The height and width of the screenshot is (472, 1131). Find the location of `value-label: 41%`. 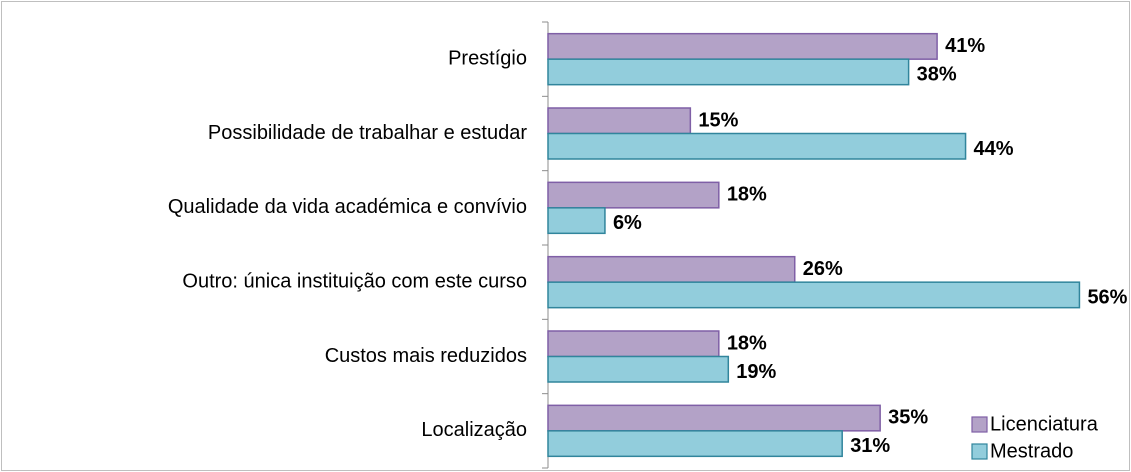

value-label: 41% is located at coordinates (965, 46).